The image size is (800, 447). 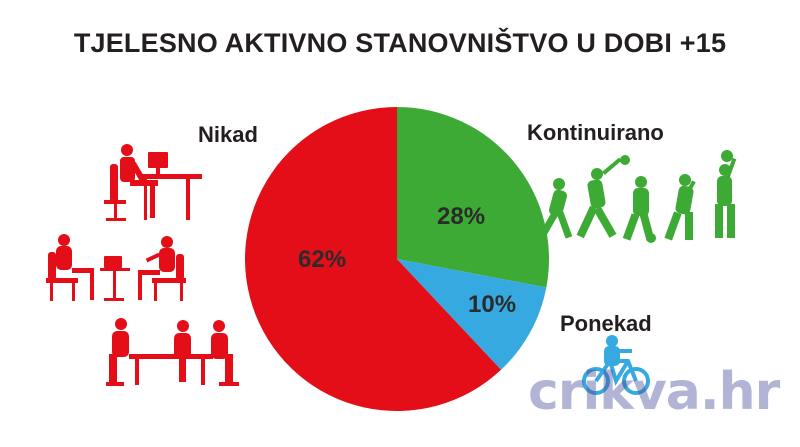 I want to click on pct-label-ponekad: 10%, so click(x=492, y=304).